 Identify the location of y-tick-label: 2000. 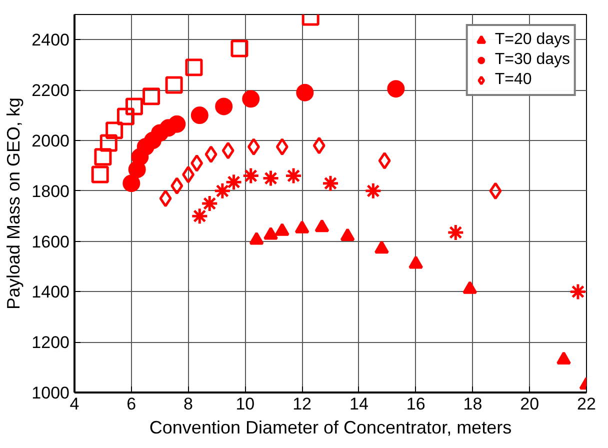
(51, 141).